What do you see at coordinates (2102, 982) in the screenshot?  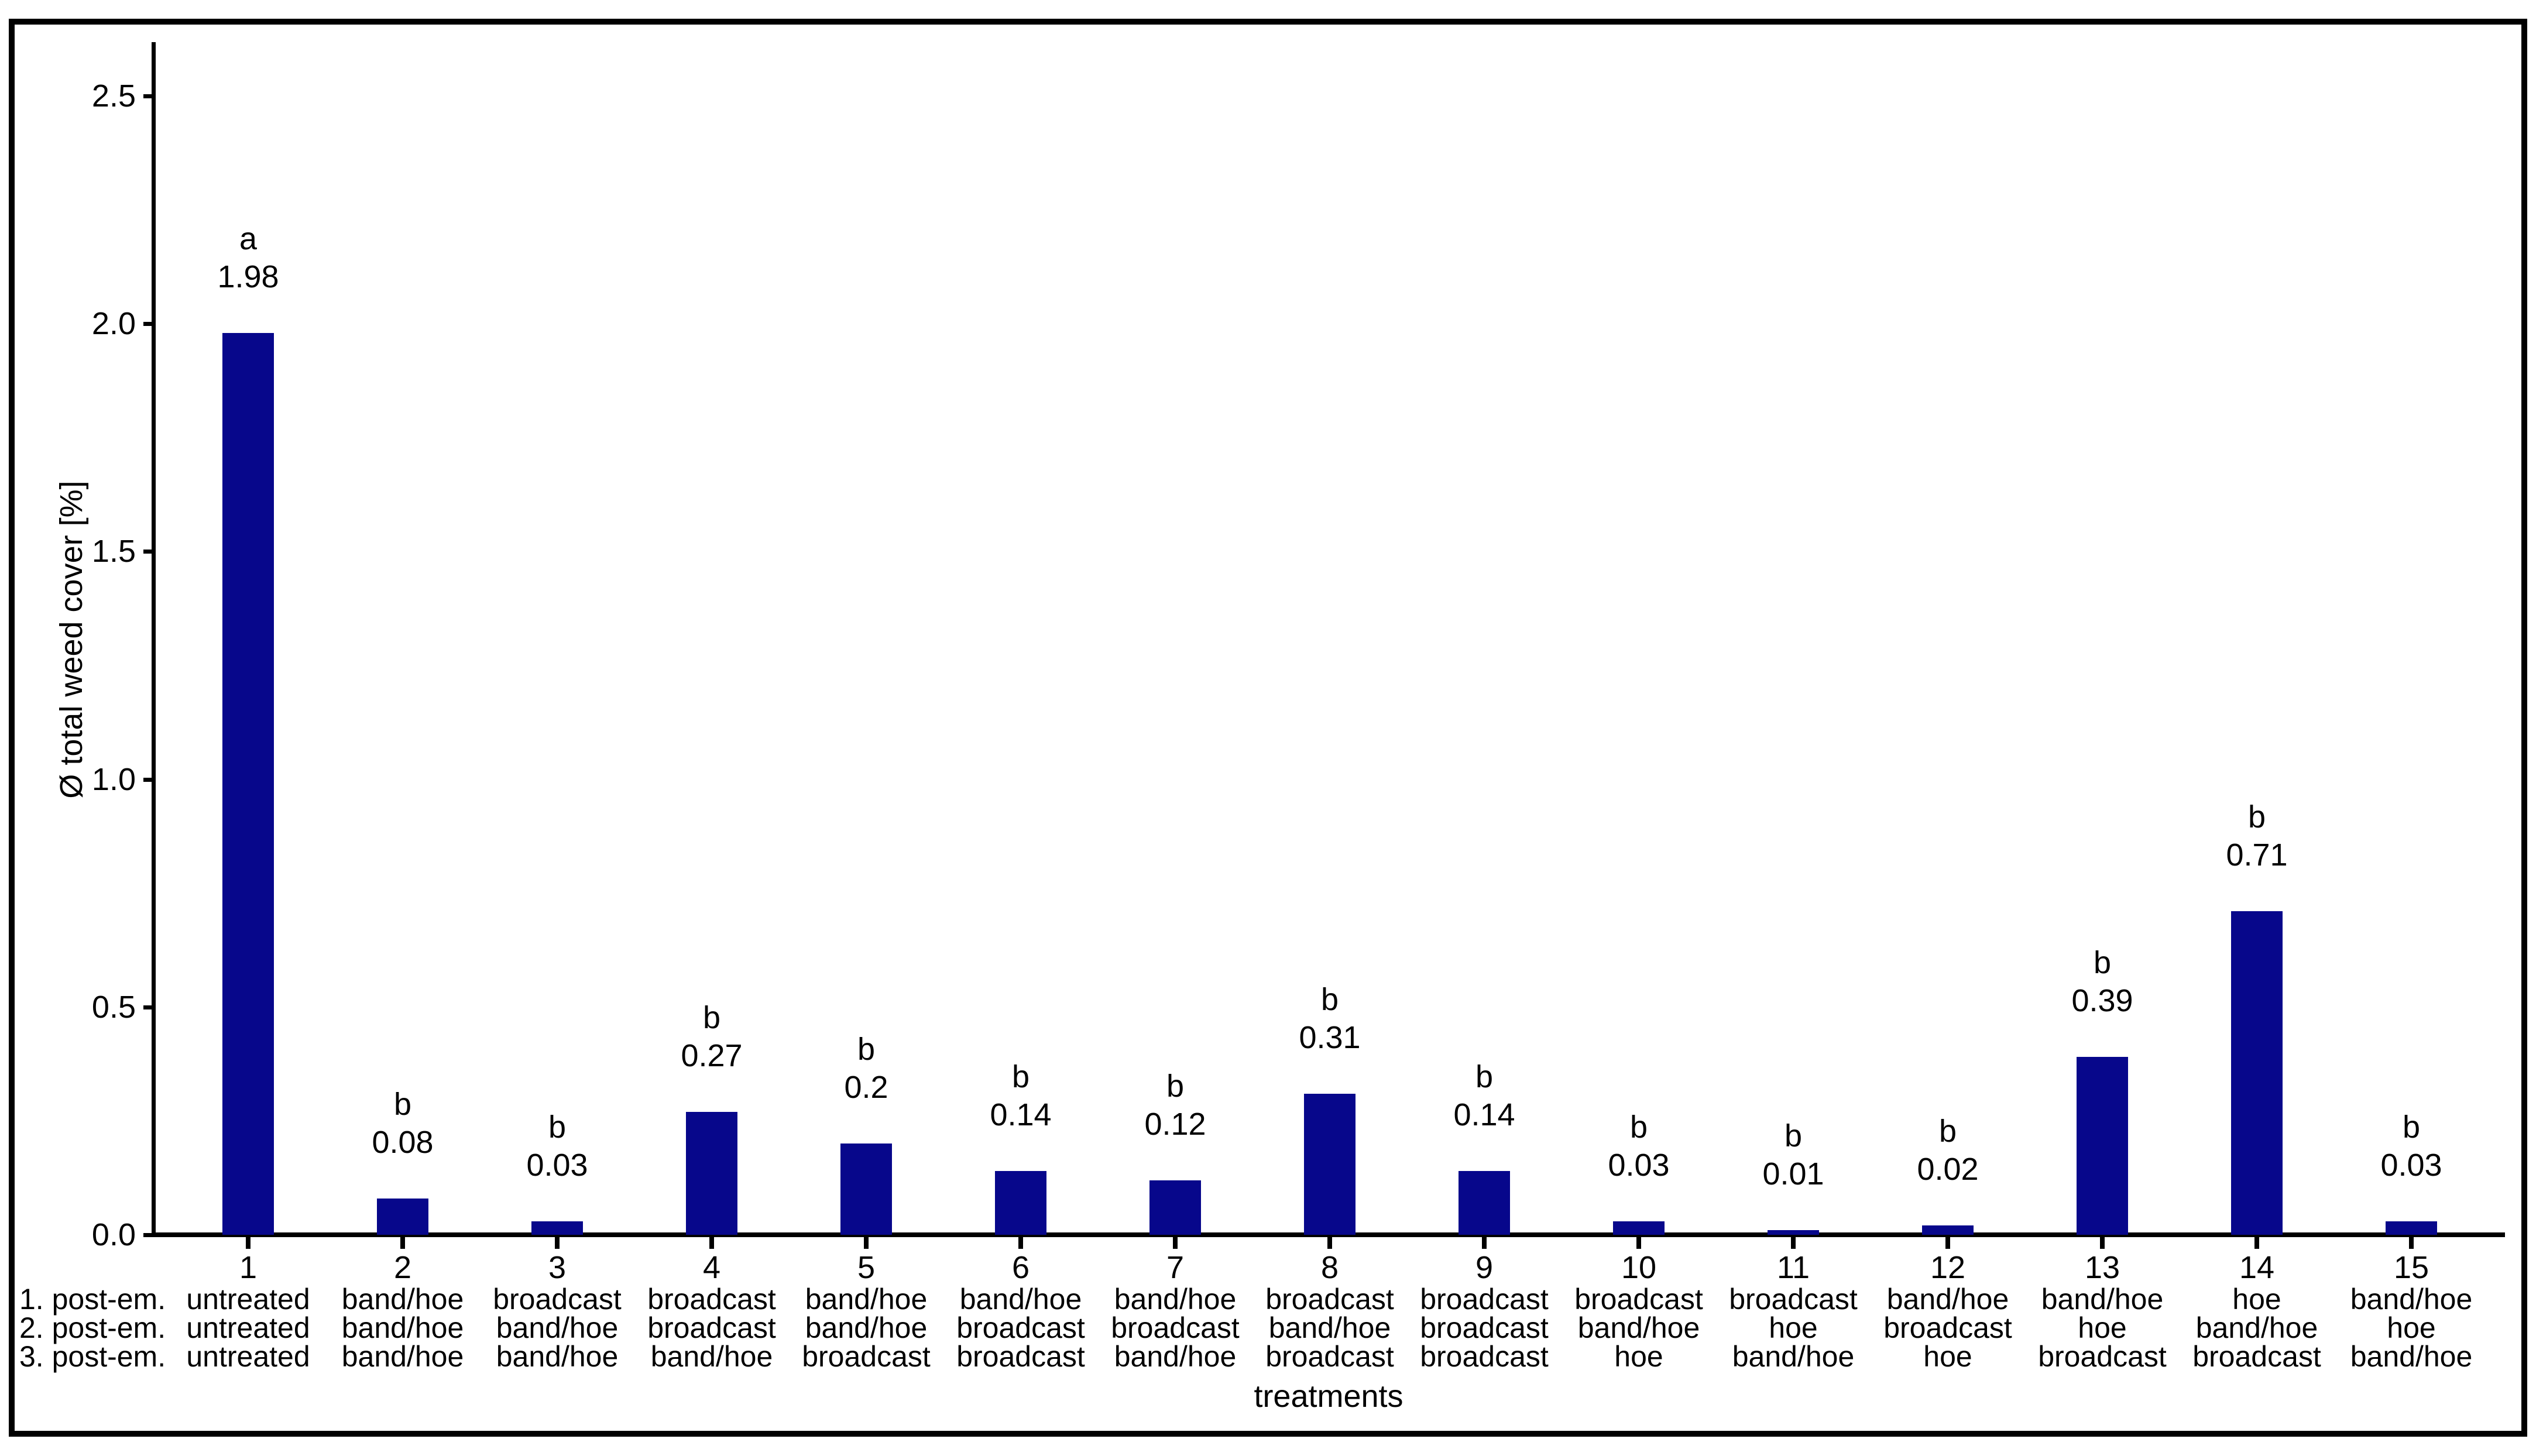 I see `bar-annotation: b 0.39` at bounding box center [2102, 982].